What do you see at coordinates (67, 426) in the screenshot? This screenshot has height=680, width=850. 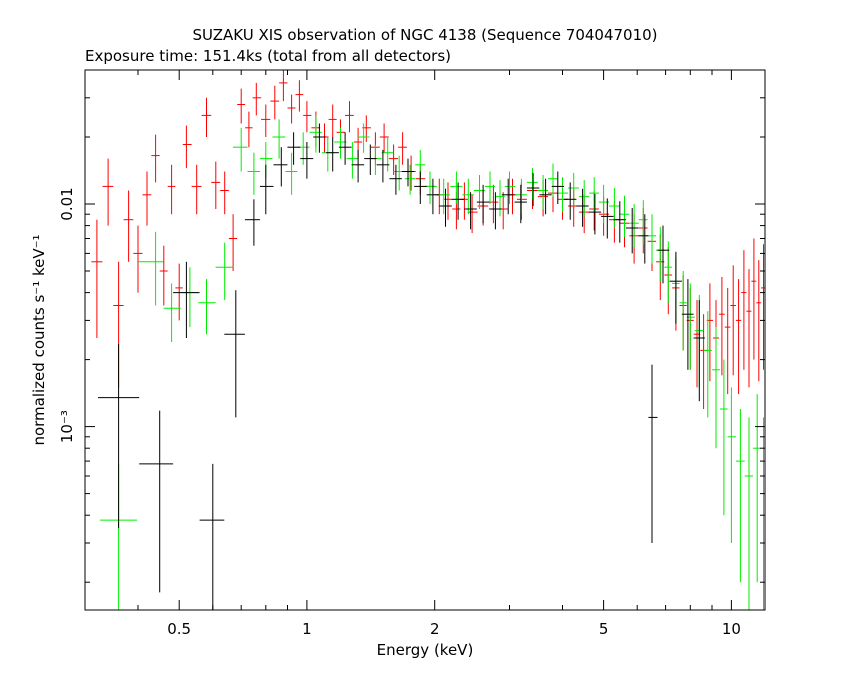 I see `y-tick-label: 10⁻³` at bounding box center [67, 426].